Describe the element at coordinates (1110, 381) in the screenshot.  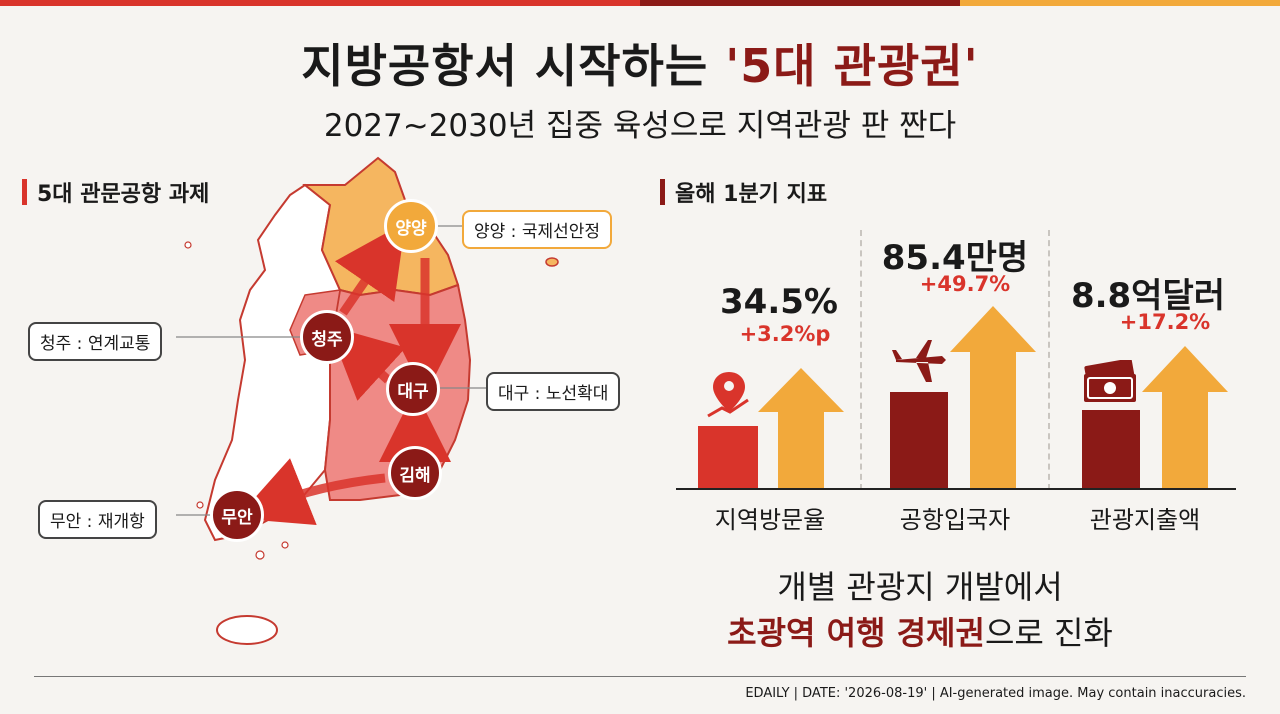
I see `money-icon` at that location.